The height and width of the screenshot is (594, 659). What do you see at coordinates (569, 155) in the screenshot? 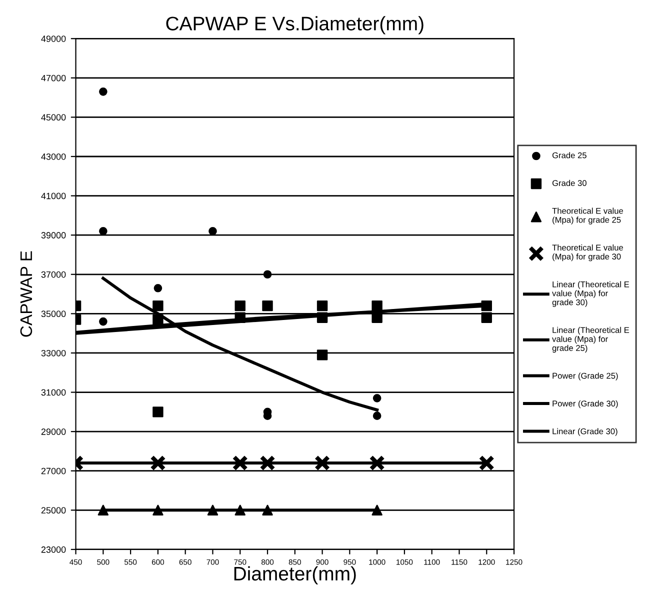
I see `legend-label: Grade 25` at bounding box center [569, 155].